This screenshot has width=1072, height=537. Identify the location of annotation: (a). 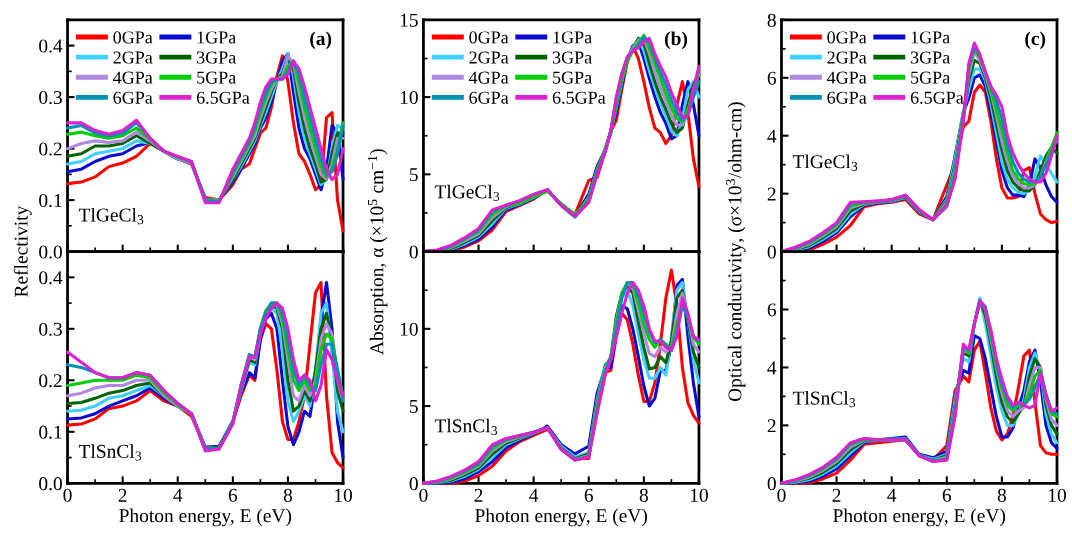
(321, 40).